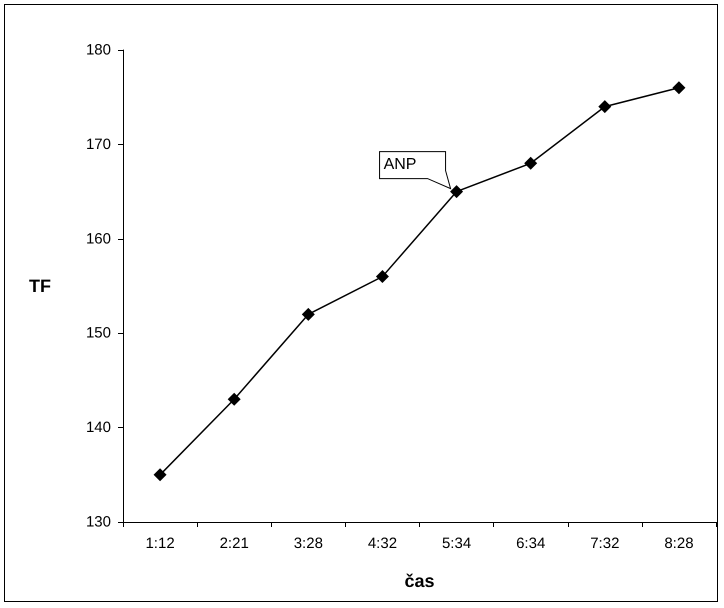 The width and height of the screenshot is (724, 608). What do you see at coordinates (98, 239) in the screenshot?
I see `y-tick-label: 160` at bounding box center [98, 239].